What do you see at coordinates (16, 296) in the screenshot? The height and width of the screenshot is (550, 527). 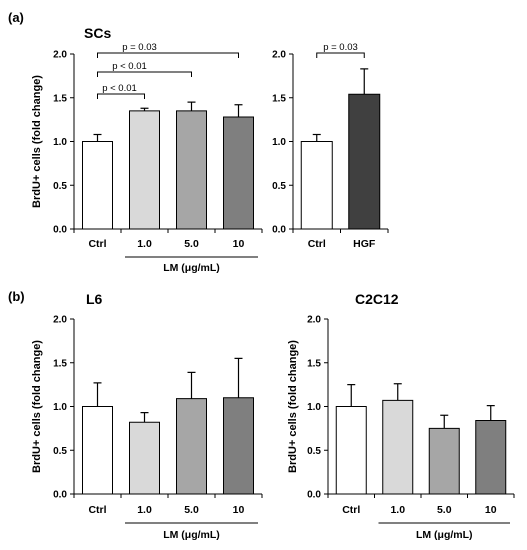 I see `panel-b-label: (b)` at bounding box center [16, 296].